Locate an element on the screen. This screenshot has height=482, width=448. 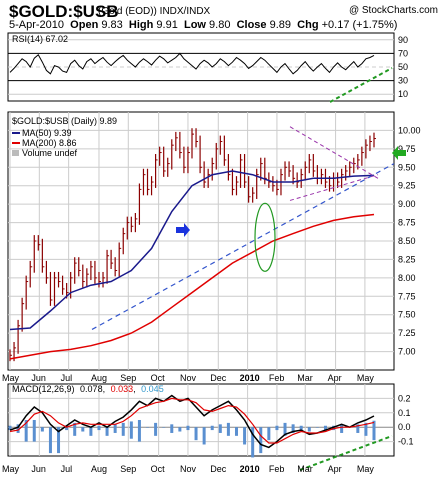
price-month-label: May is located at coordinates (366, 378).